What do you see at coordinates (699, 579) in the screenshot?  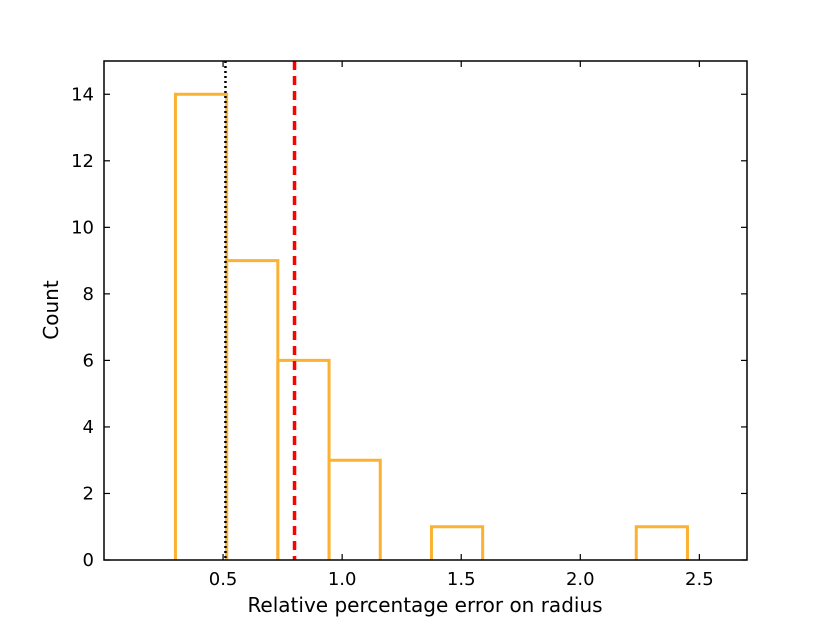 I see `x-tick-label: 2.5` at bounding box center [699, 579].